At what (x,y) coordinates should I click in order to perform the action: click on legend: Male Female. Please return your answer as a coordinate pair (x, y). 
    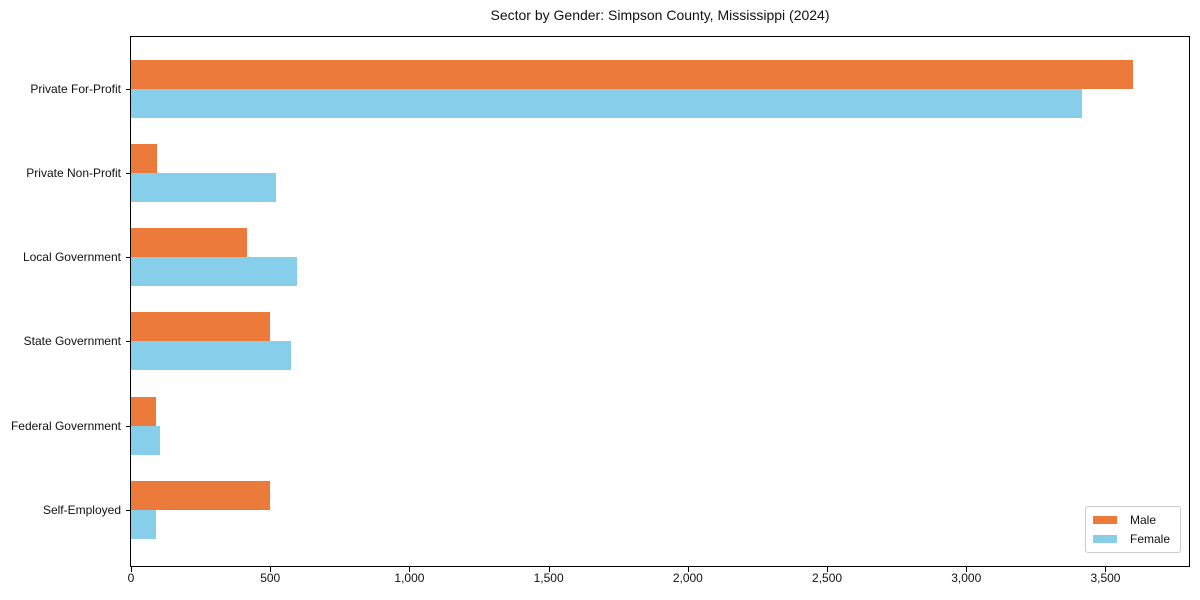
    Looking at the image, I should click on (1132, 529).